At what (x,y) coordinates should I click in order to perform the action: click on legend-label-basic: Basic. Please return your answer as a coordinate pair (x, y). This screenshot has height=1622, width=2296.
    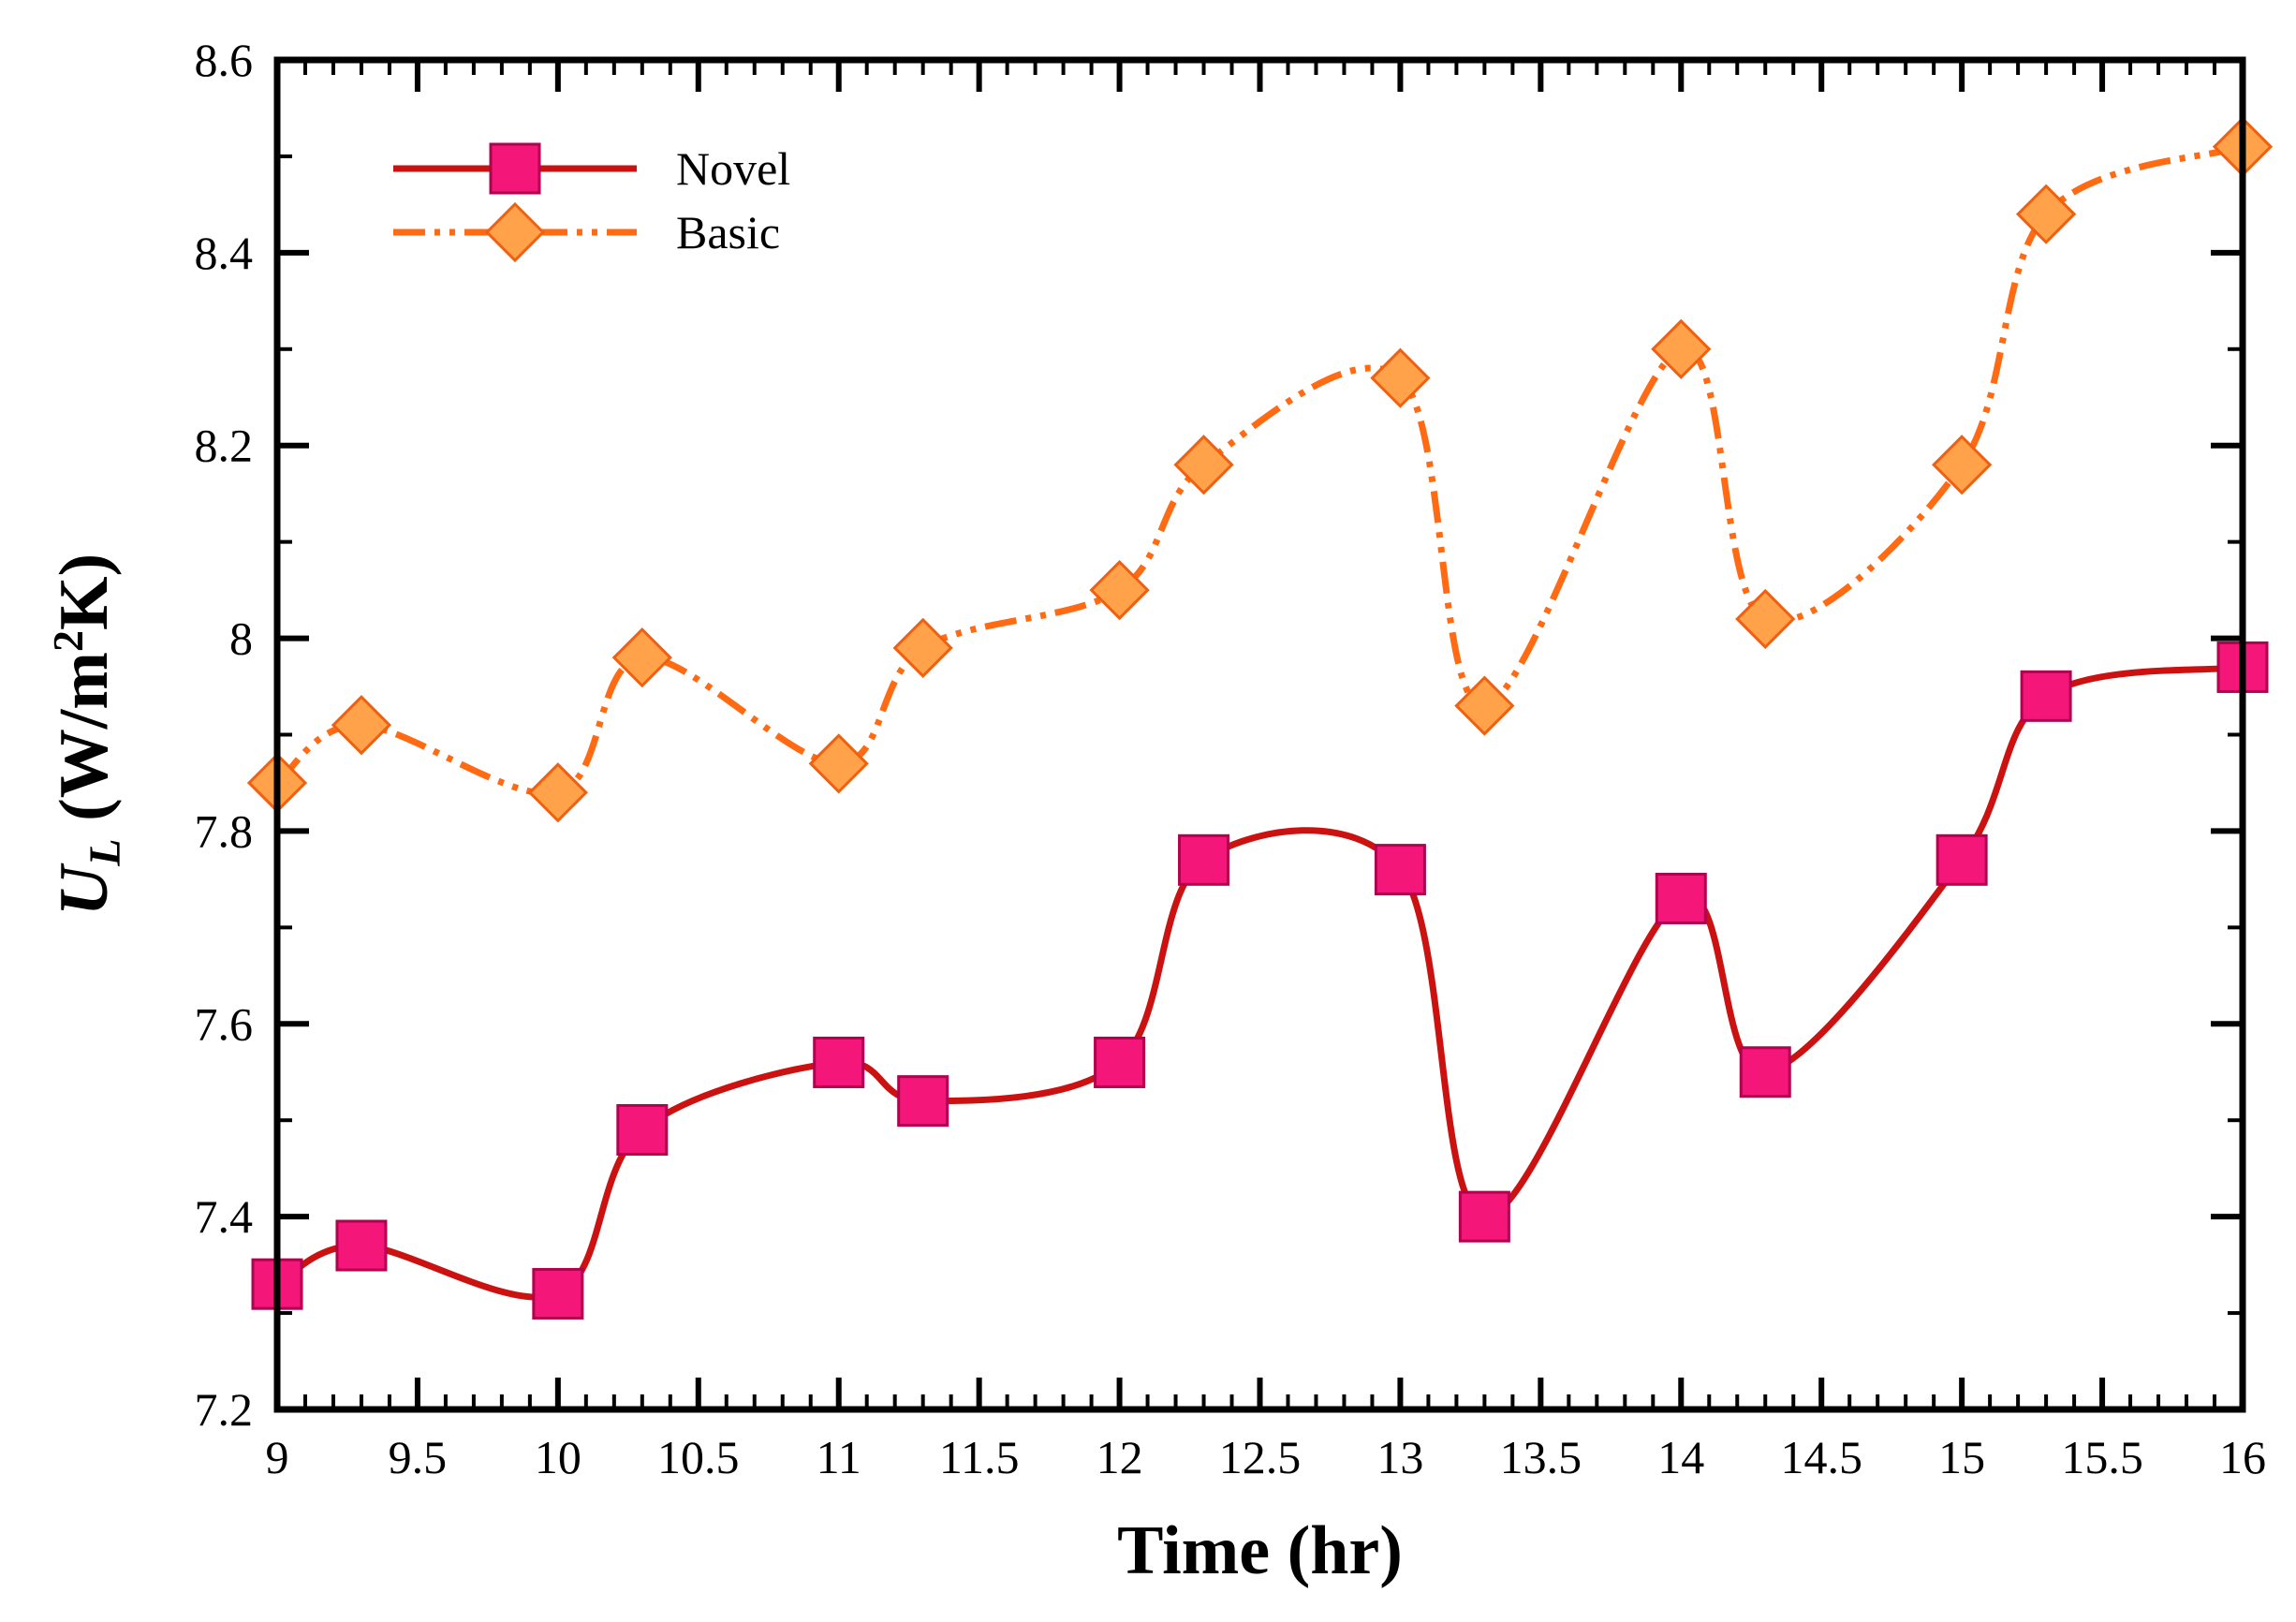
    Looking at the image, I should click on (728, 232).